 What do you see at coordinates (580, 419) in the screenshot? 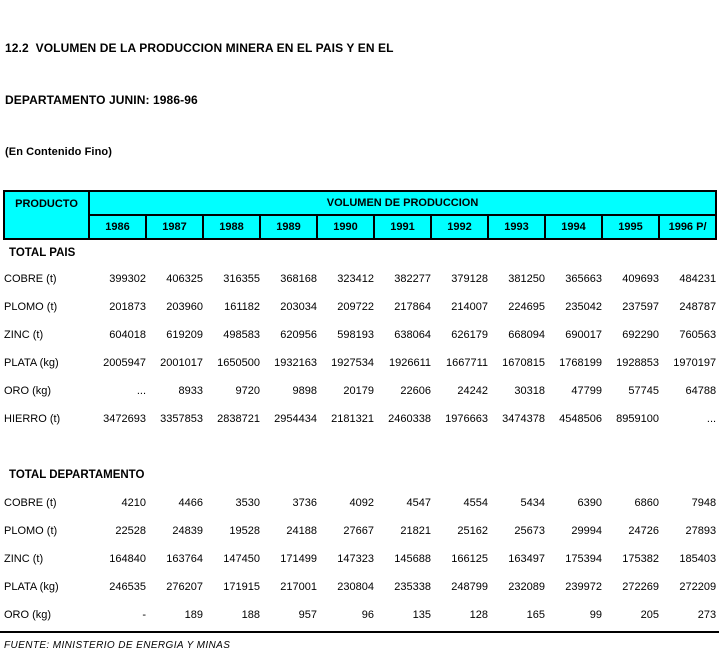
I see `value-cell: 4548506` at bounding box center [580, 419].